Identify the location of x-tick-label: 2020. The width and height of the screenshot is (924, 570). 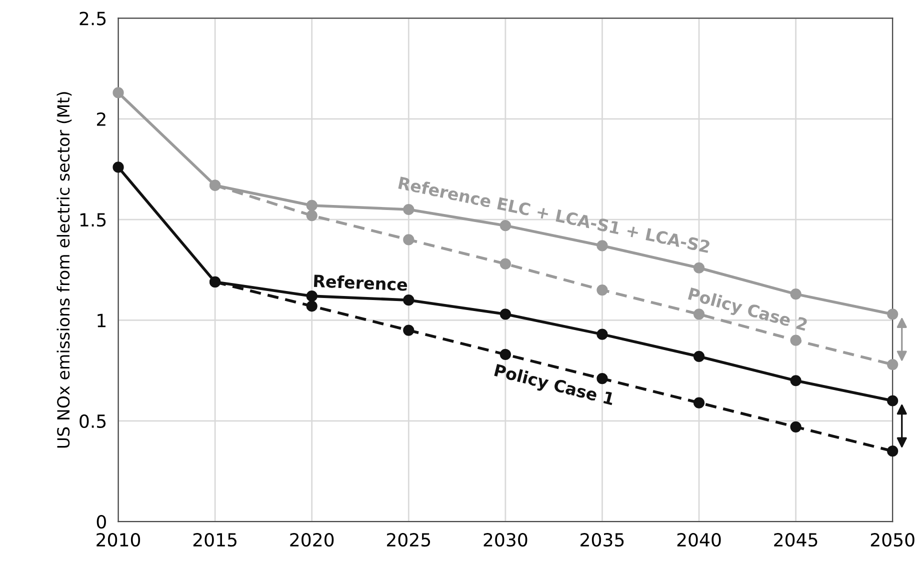
(312, 539).